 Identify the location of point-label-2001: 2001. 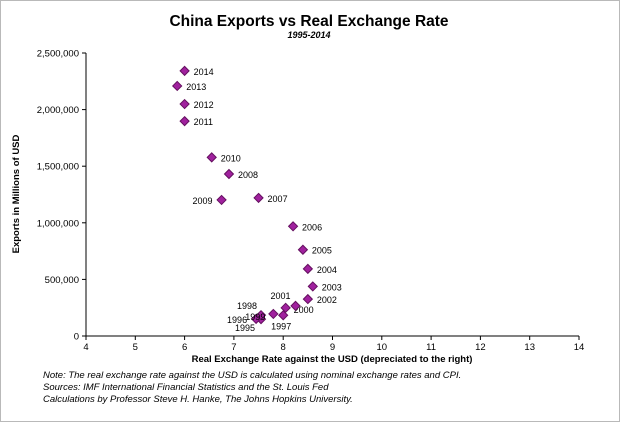
(280, 296).